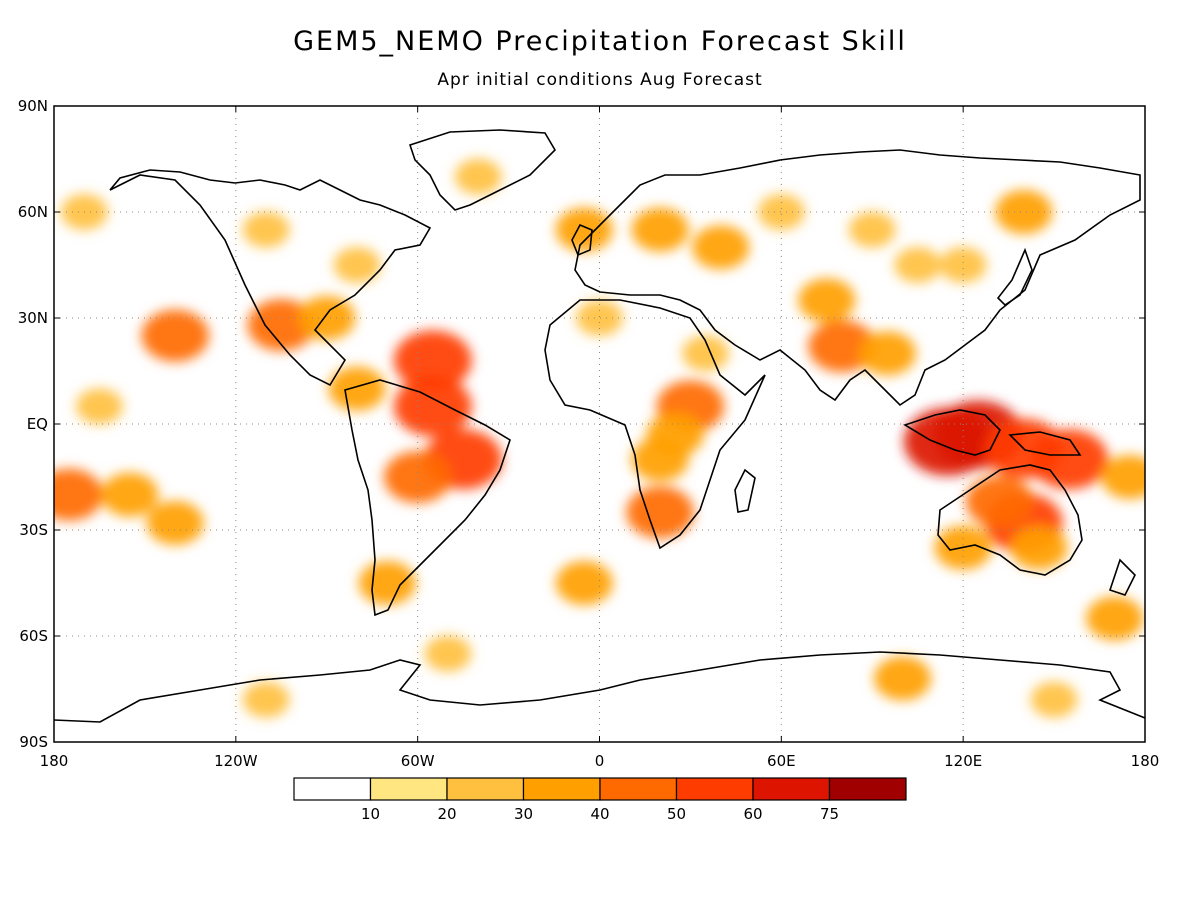  I want to click on colorbar-label: 20, so click(446, 814).